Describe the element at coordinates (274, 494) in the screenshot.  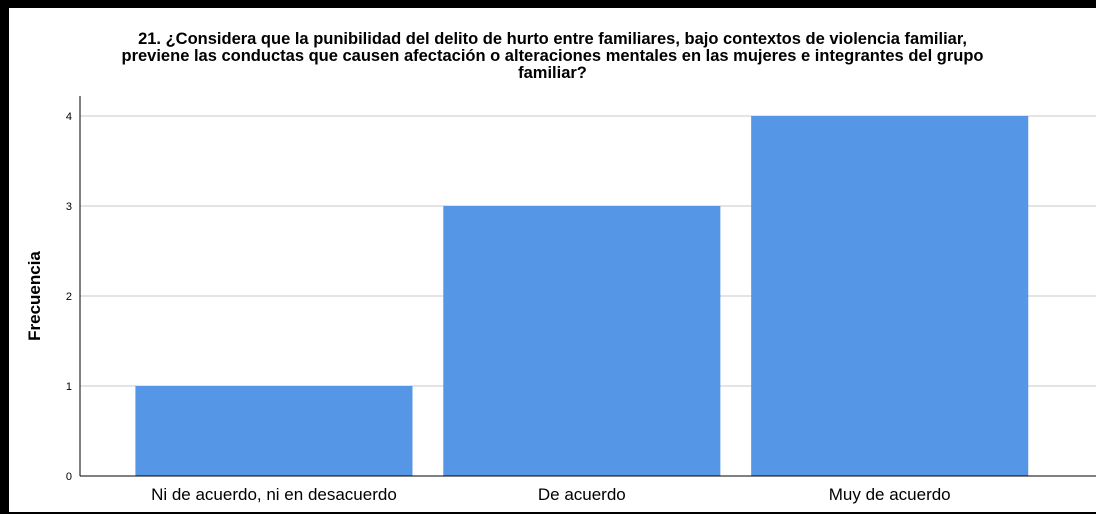
I see `x-tick-label: Ni de acuerdo, ni en desacuerdo` at that location.